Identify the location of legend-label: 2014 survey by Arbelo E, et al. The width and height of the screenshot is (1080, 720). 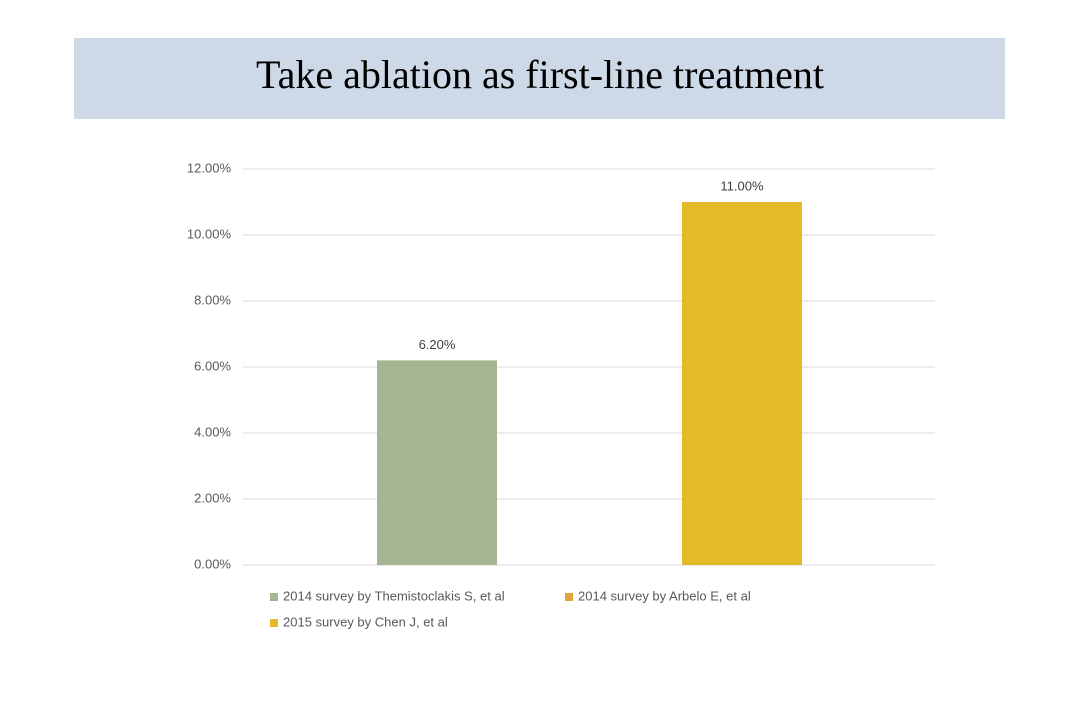
(664, 595).